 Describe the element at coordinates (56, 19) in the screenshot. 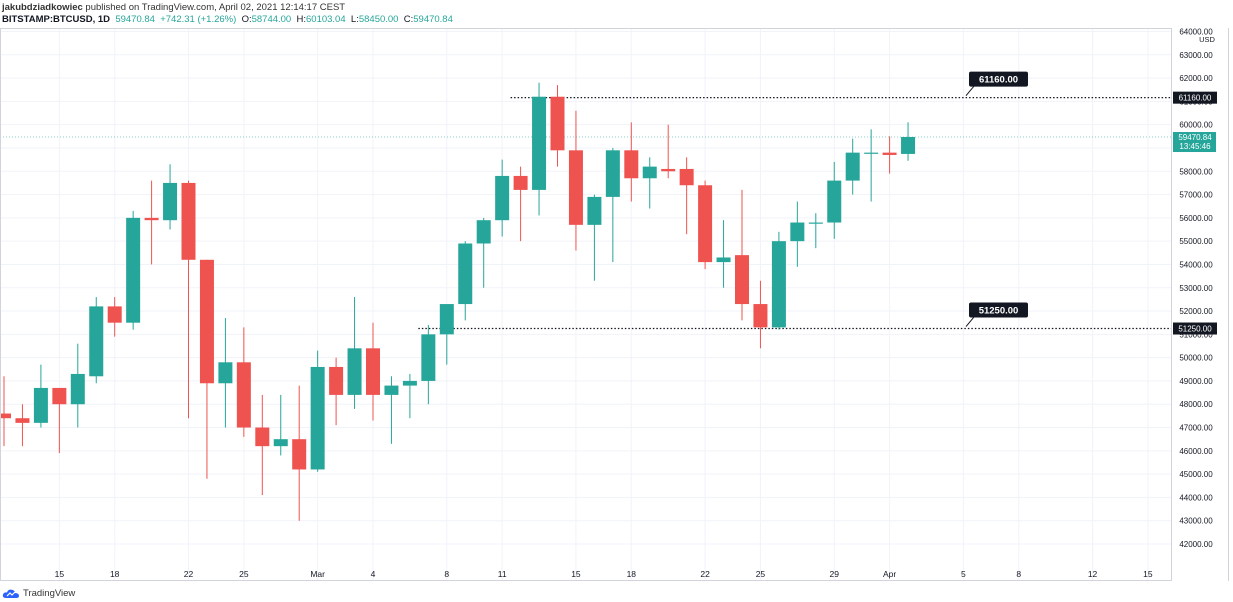

I see `symbol-label: BITSTAMP:BTCUSD, 1D` at that location.